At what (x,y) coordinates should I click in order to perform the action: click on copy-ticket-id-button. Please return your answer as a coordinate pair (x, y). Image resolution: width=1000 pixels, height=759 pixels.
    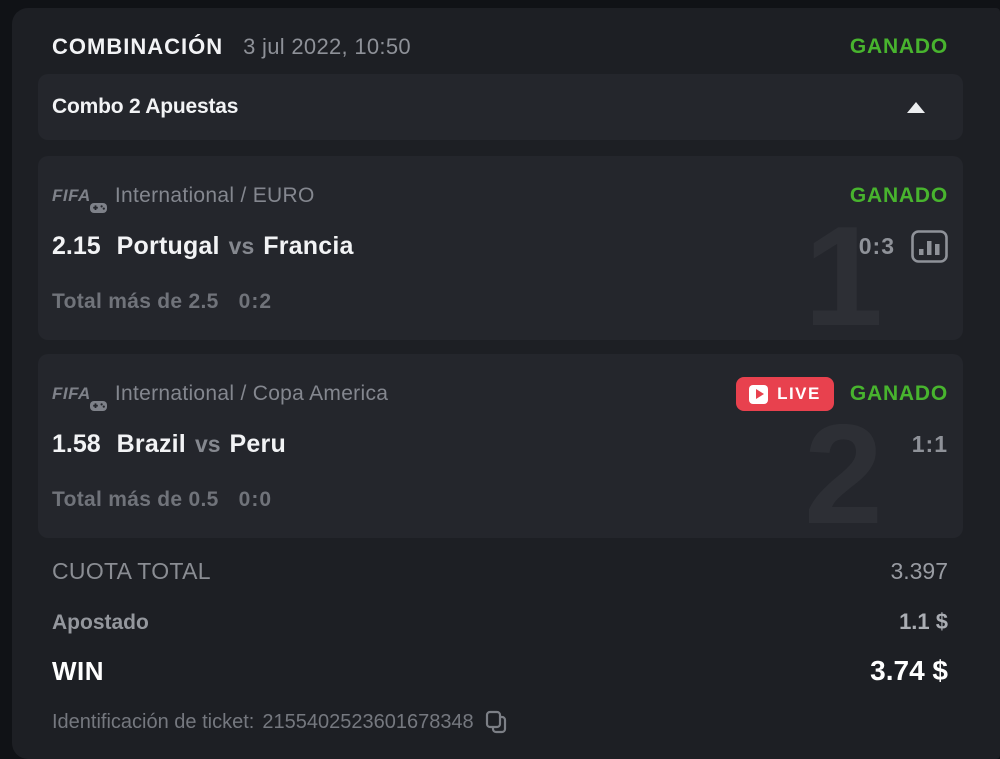
    Looking at the image, I should click on (496, 722).